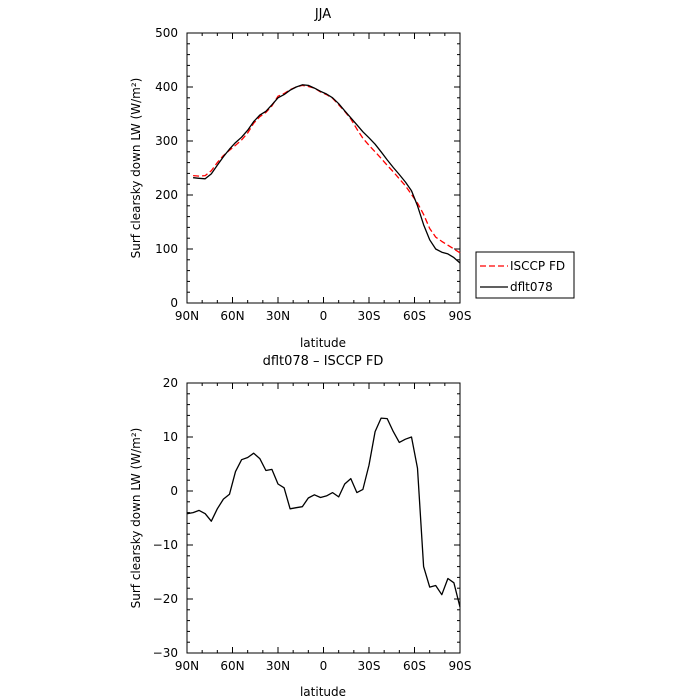 This screenshot has width=700, height=700. What do you see at coordinates (323, 361) in the screenshot?
I see `bottom-title: dflt078 – ISCCP FD` at bounding box center [323, 361].